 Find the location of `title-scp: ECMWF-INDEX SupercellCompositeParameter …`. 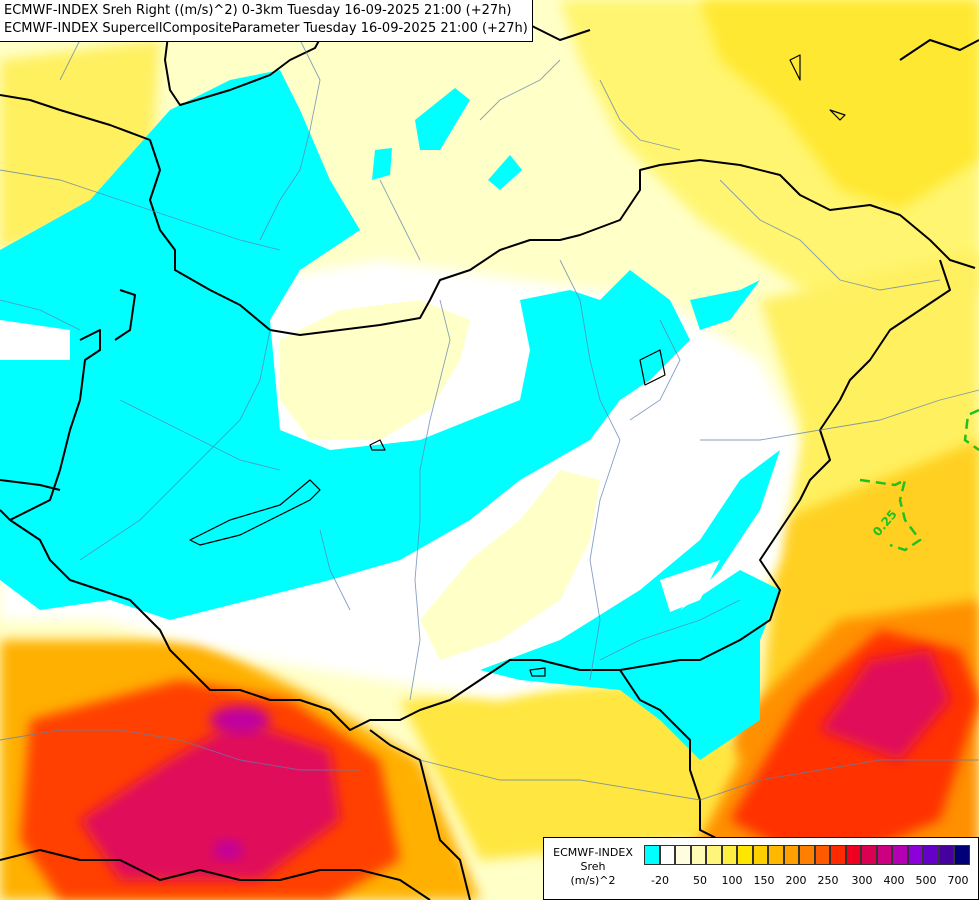

title-scp: ECMWF-INDEX SupercellCompositeParameter … is located at coordinates (266, 28).